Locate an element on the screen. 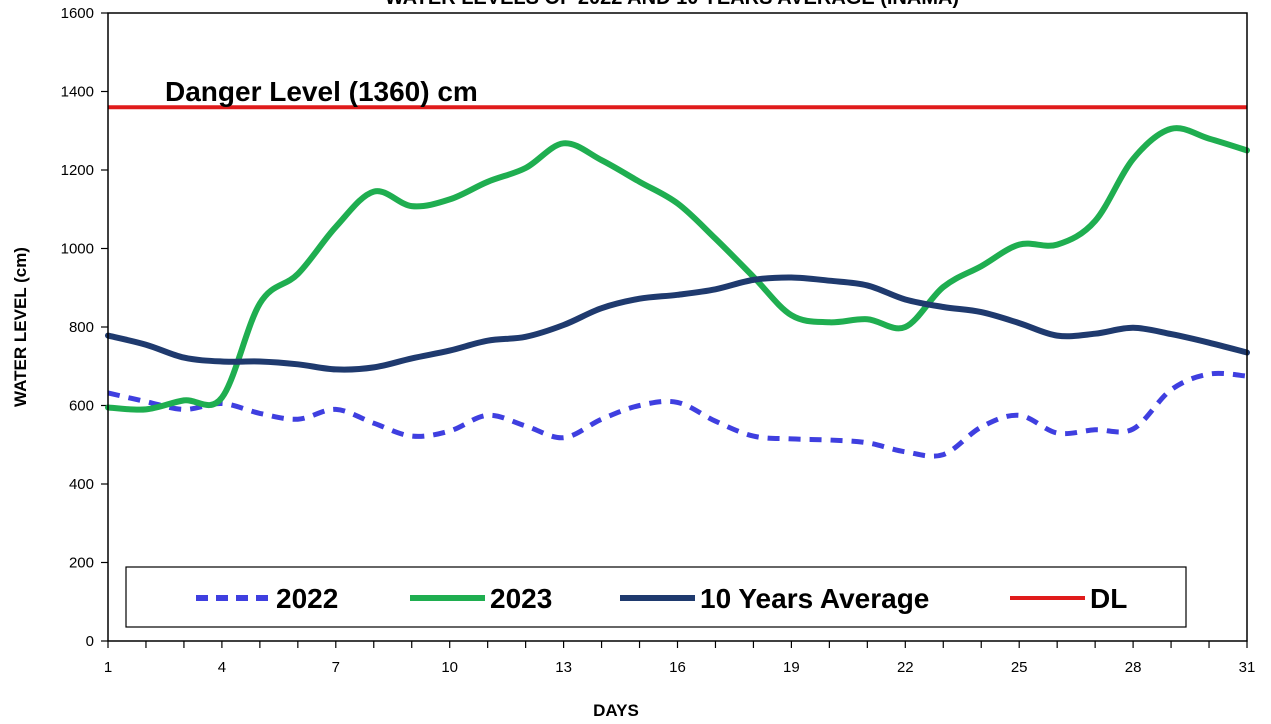  x-tick-label: 13 is located at coordinates (563, 667).